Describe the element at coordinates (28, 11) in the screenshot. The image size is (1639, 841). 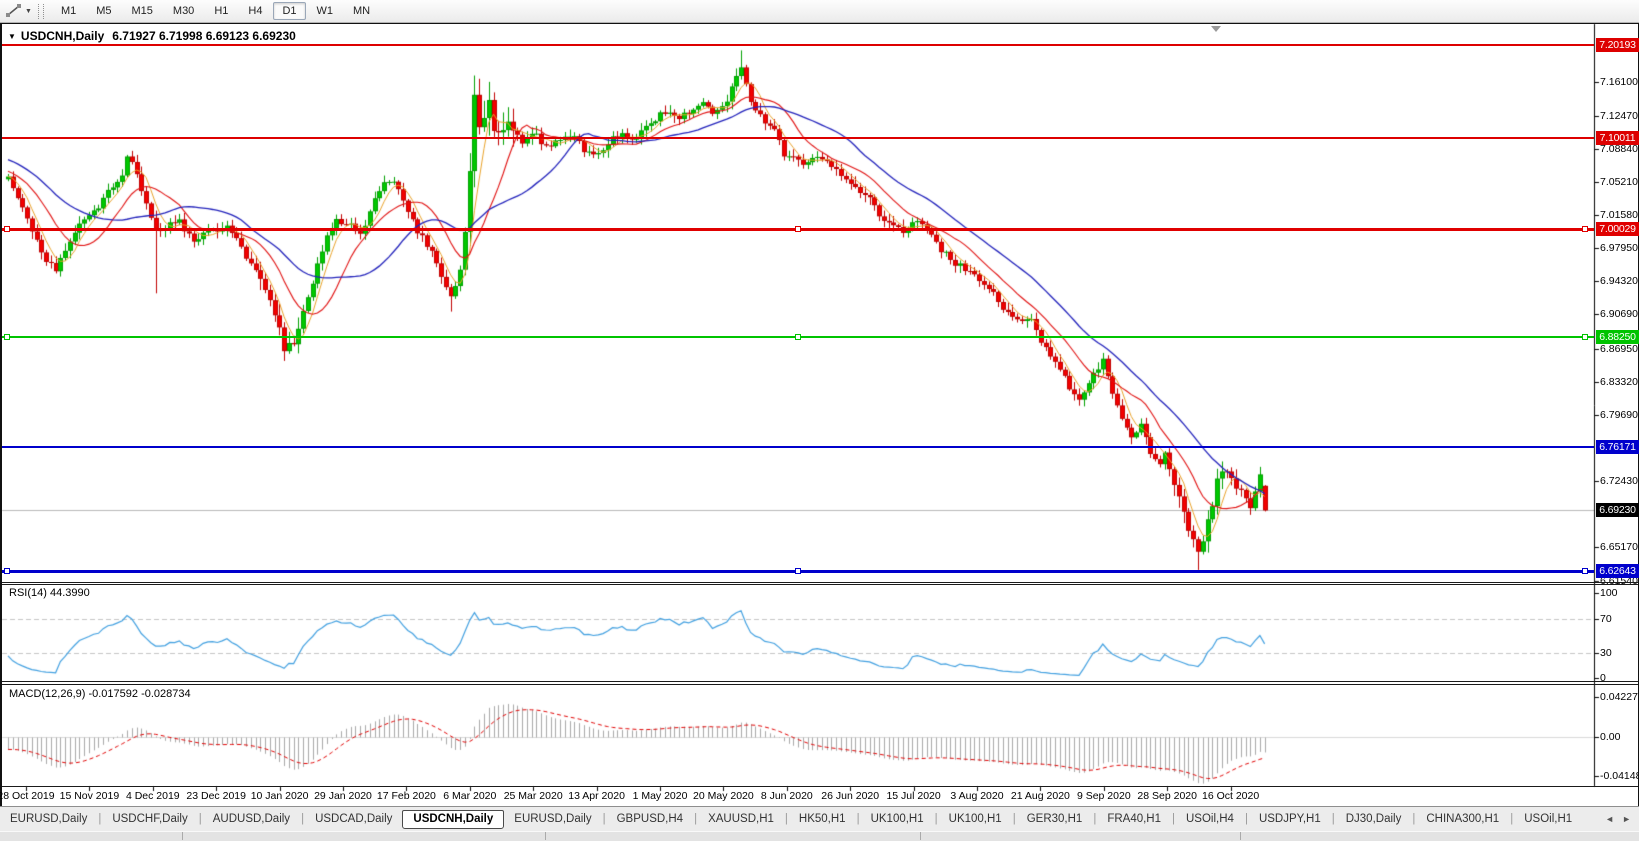
I see `dropdown-caret-icon: ▼` at that location.